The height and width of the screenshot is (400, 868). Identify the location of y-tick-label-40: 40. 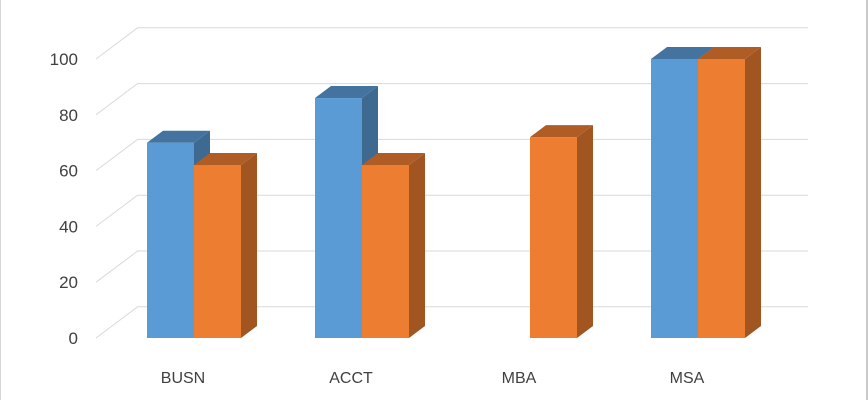
(68, 226).